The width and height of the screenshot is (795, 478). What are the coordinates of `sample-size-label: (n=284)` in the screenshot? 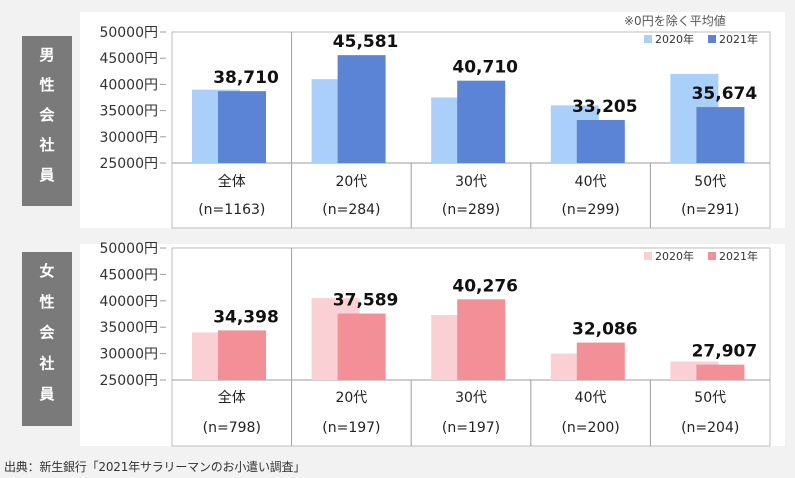 It's located at (351, 210).